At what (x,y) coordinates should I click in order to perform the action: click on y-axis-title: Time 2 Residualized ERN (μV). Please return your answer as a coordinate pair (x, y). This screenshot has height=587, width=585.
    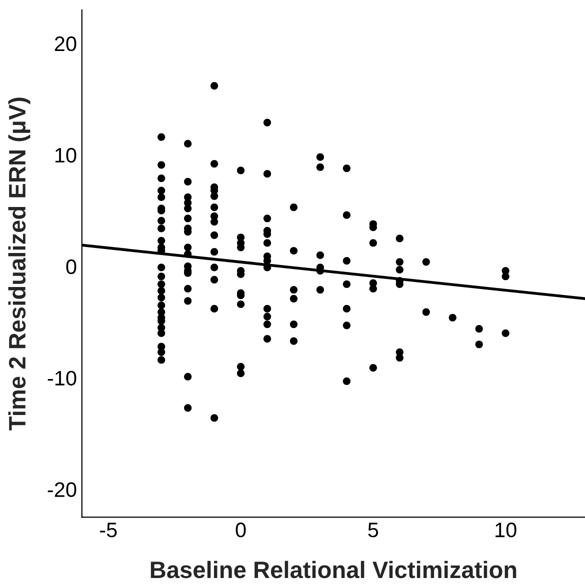
    Looking at the image, I should click on (19, 264).